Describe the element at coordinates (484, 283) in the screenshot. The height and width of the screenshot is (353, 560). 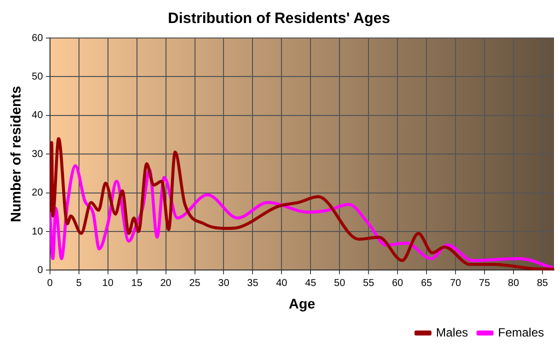
I see `x-tick-label: 75` at that location.